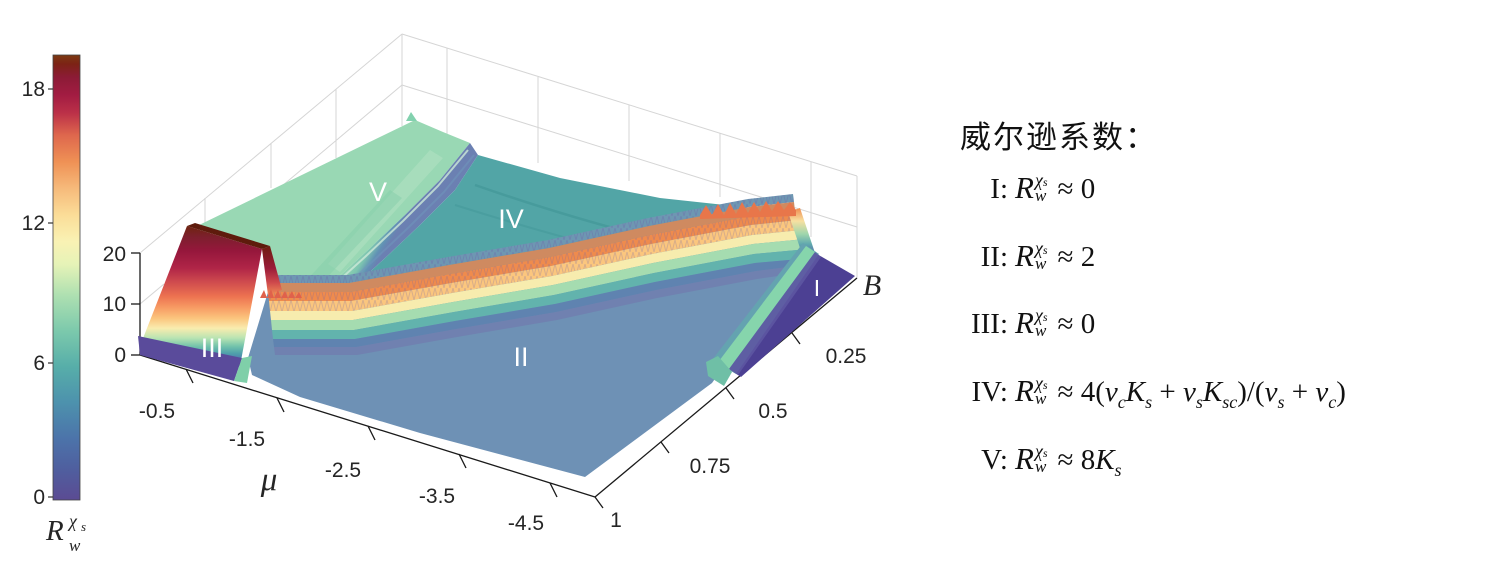 This screenshot has width=1507, height=576. What do you see at coordinates (75, 545) in the screenshot?
I see `svg-text: w` at bounding box center [75, 545].